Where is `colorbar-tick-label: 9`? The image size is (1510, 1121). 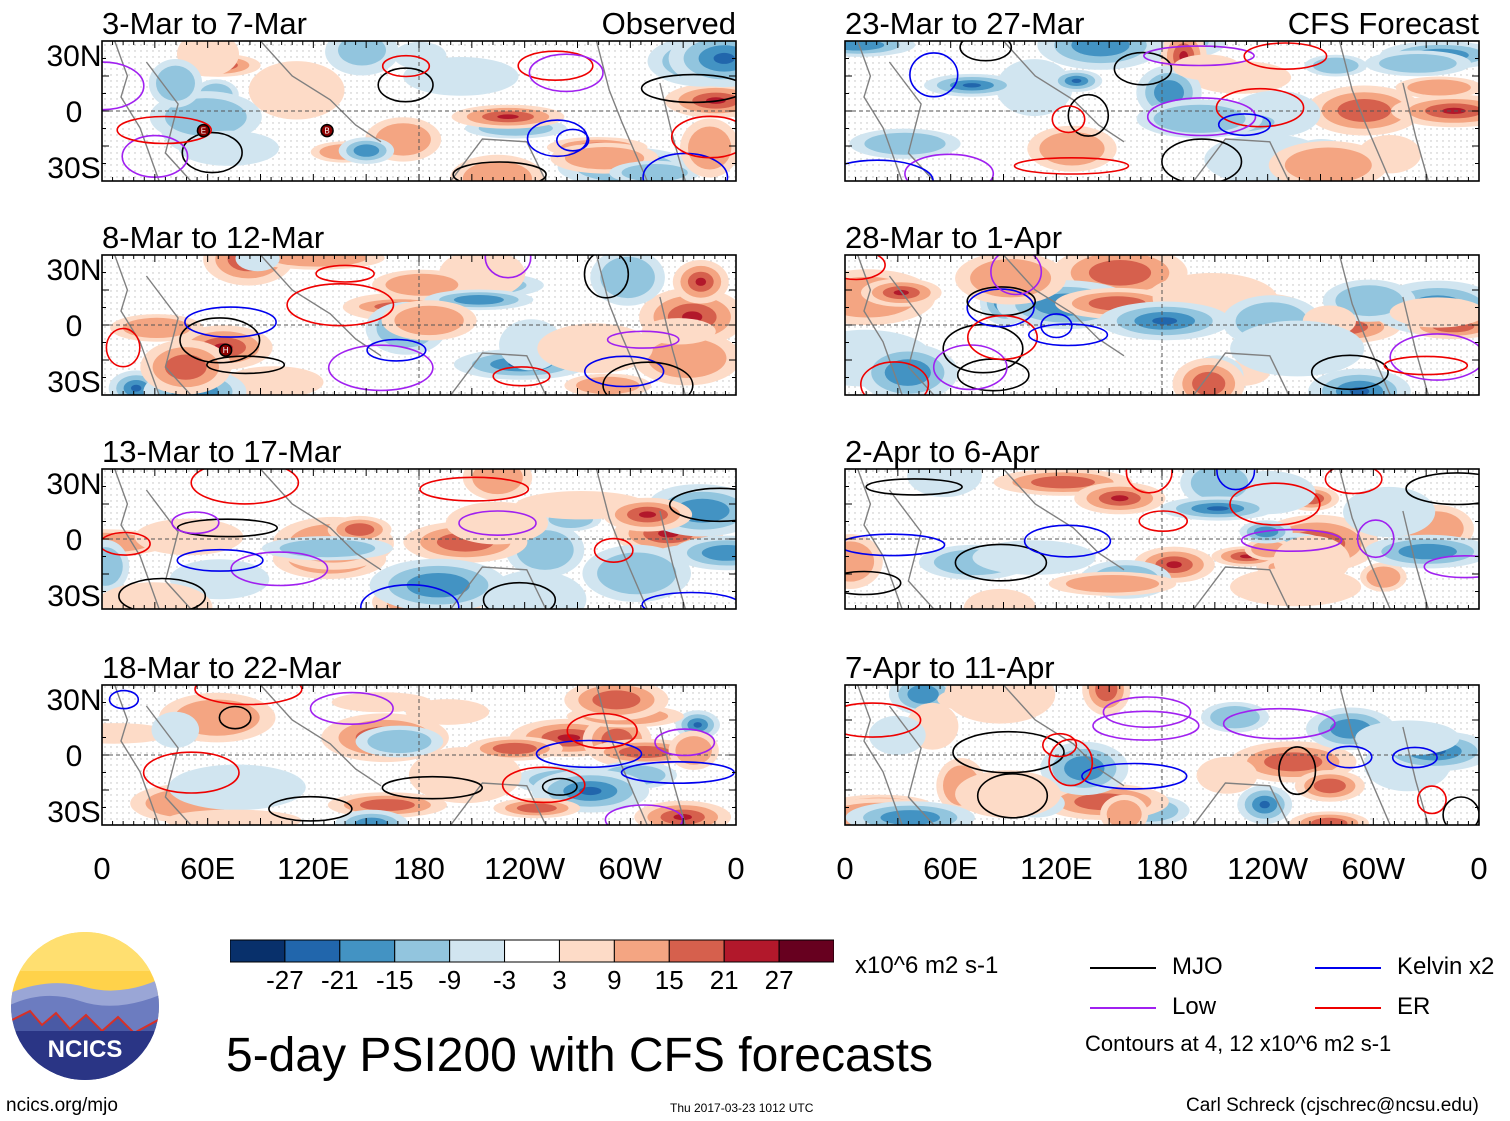 colorbar-tick-label: 9 is located at coordinates (614, 980).